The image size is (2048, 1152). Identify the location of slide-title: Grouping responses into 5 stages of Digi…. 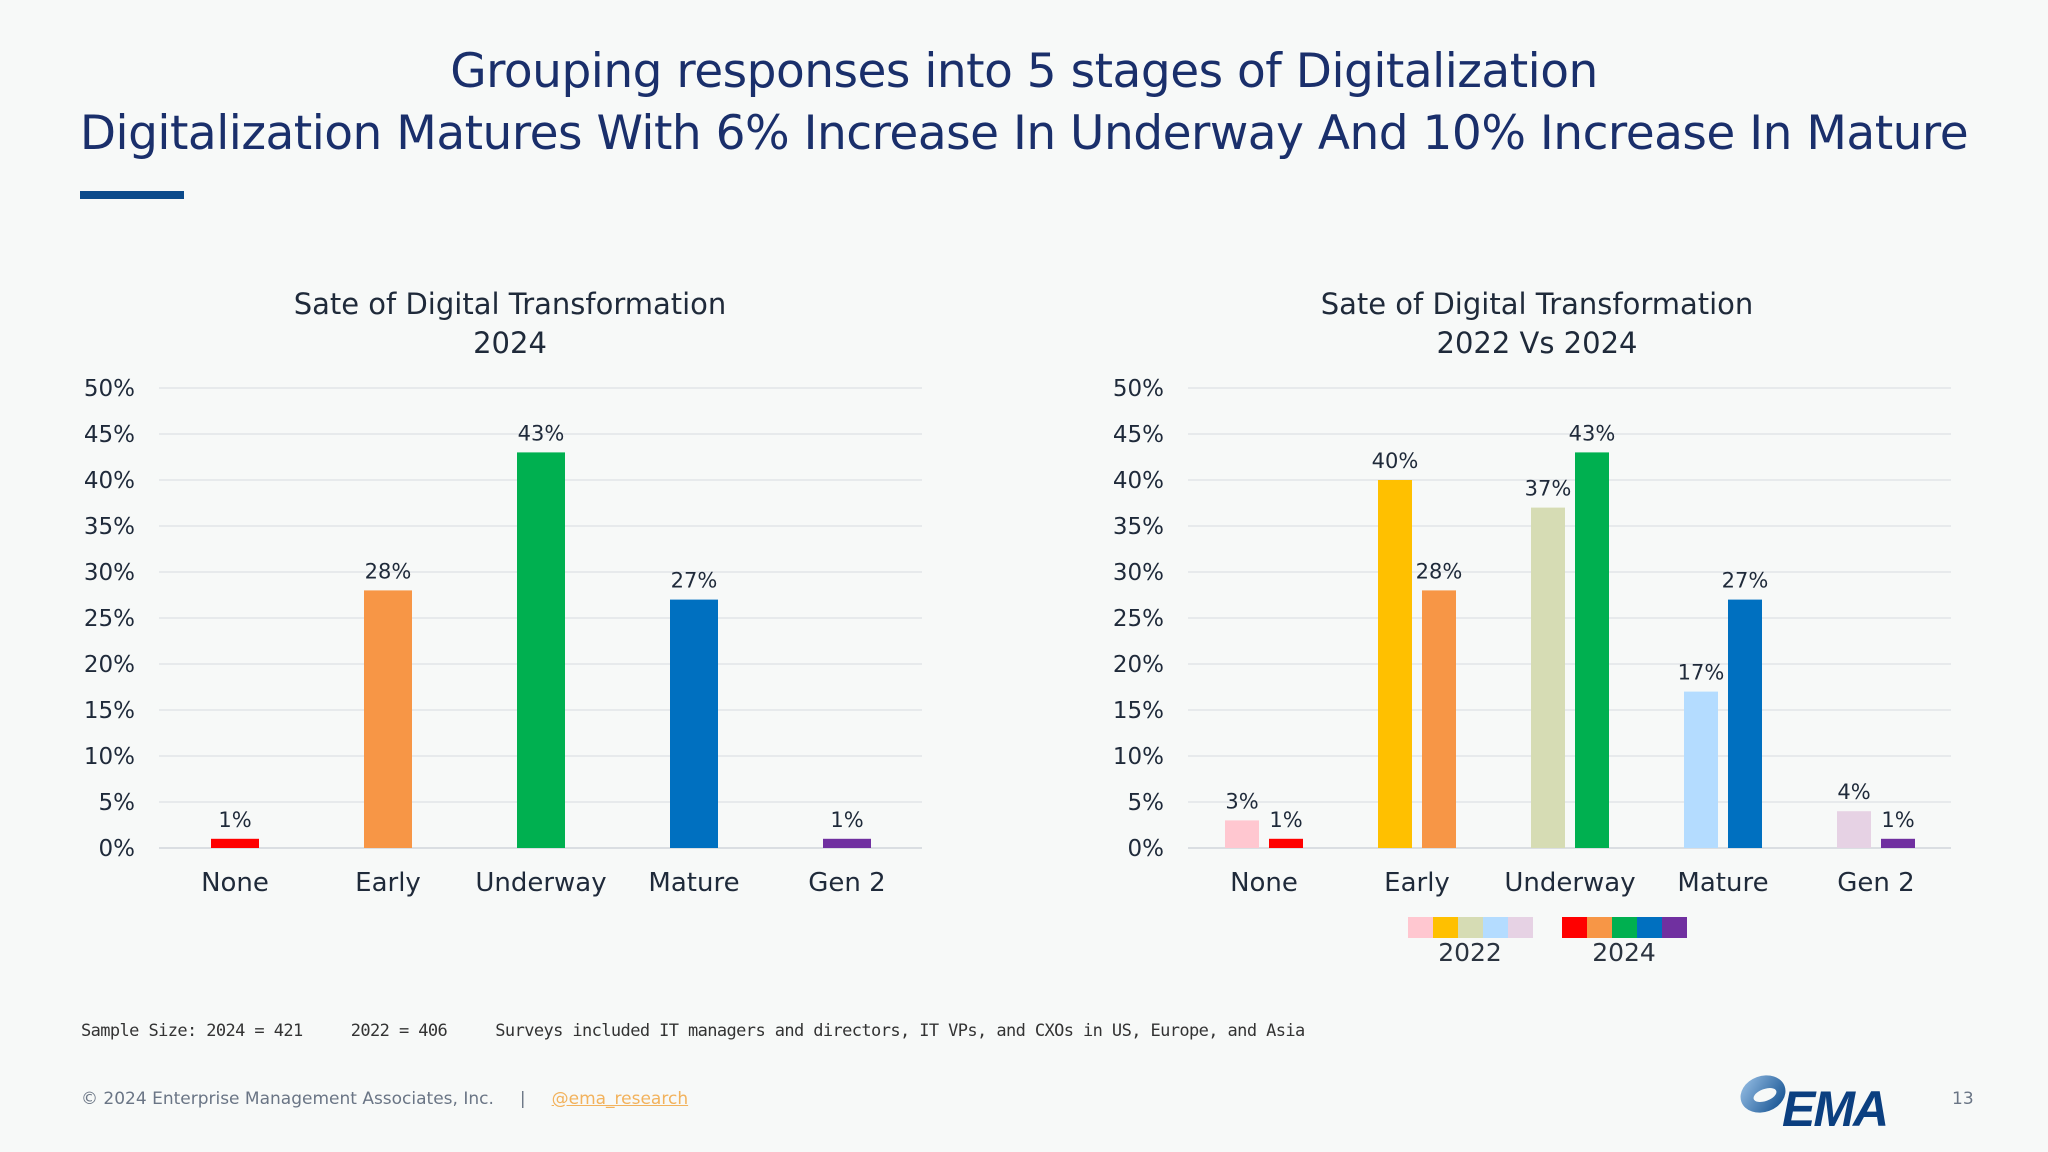
(1024, 71).